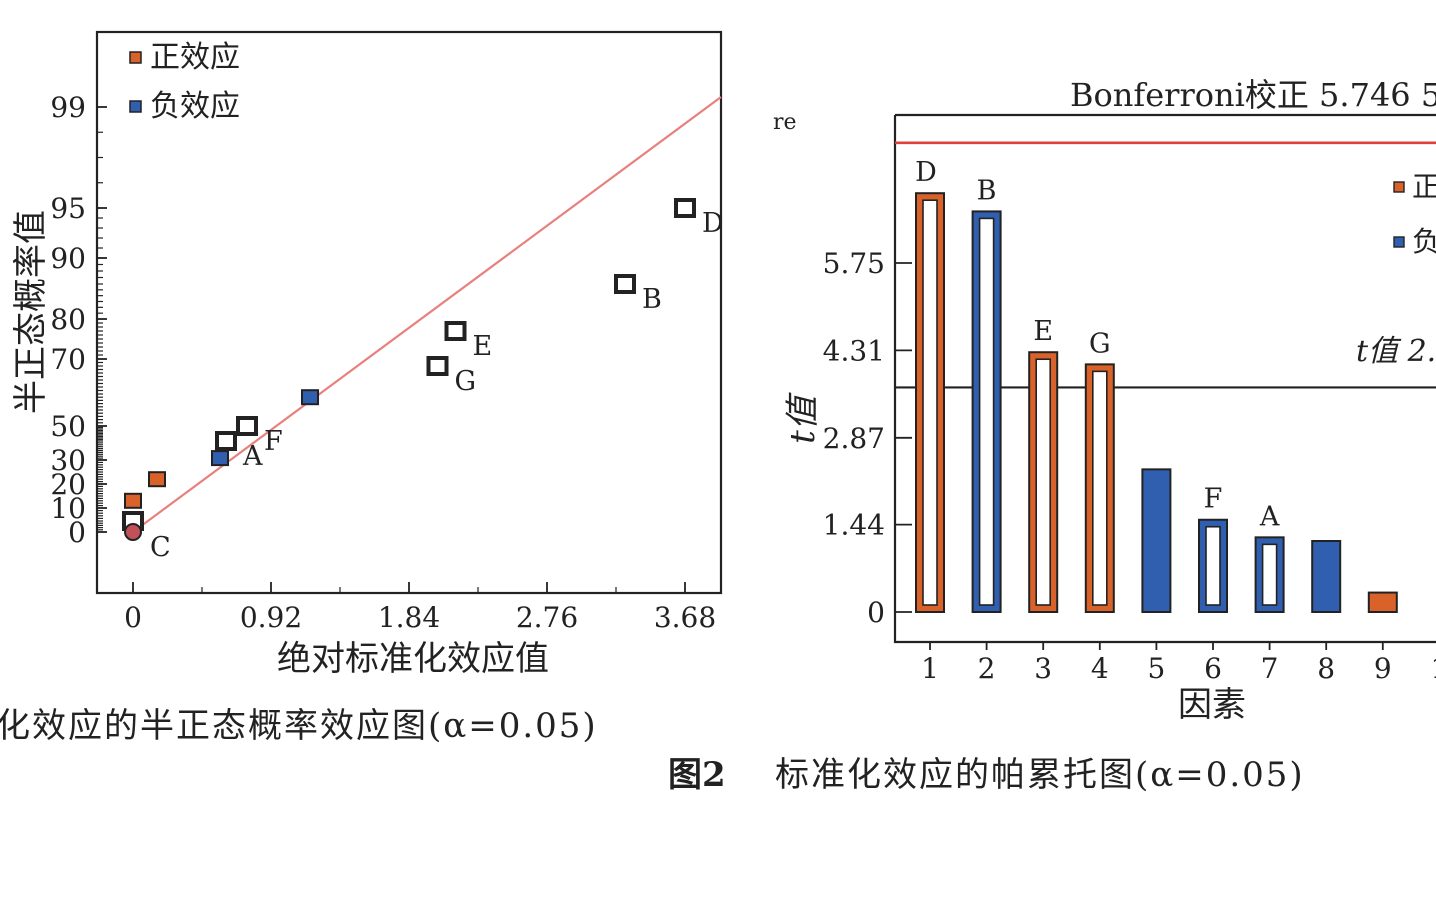 Image resolution: width=1436 pixels, height=898 pixels. What do you see at coordinates (854, 525) in the screenshot?
I see `right-y-tick-label: 1.44` at bounding box center [854, 525].